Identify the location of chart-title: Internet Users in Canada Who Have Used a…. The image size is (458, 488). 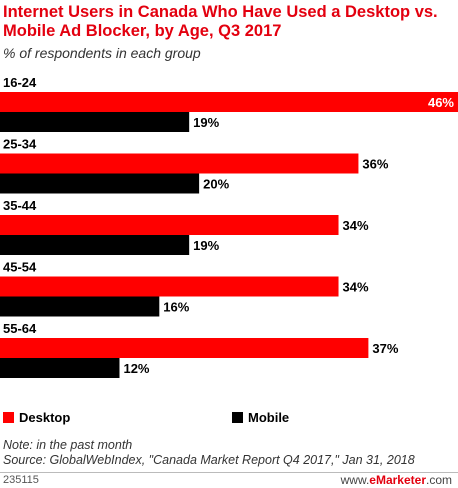
(220, 21).